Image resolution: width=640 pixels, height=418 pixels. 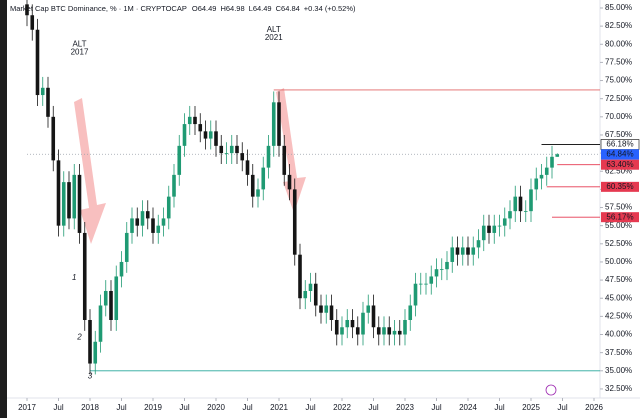 What do you see at coordinates (405, 407) in the screenshot?
I see `x-tick-label: 2023` at bounding box center [405, 407].